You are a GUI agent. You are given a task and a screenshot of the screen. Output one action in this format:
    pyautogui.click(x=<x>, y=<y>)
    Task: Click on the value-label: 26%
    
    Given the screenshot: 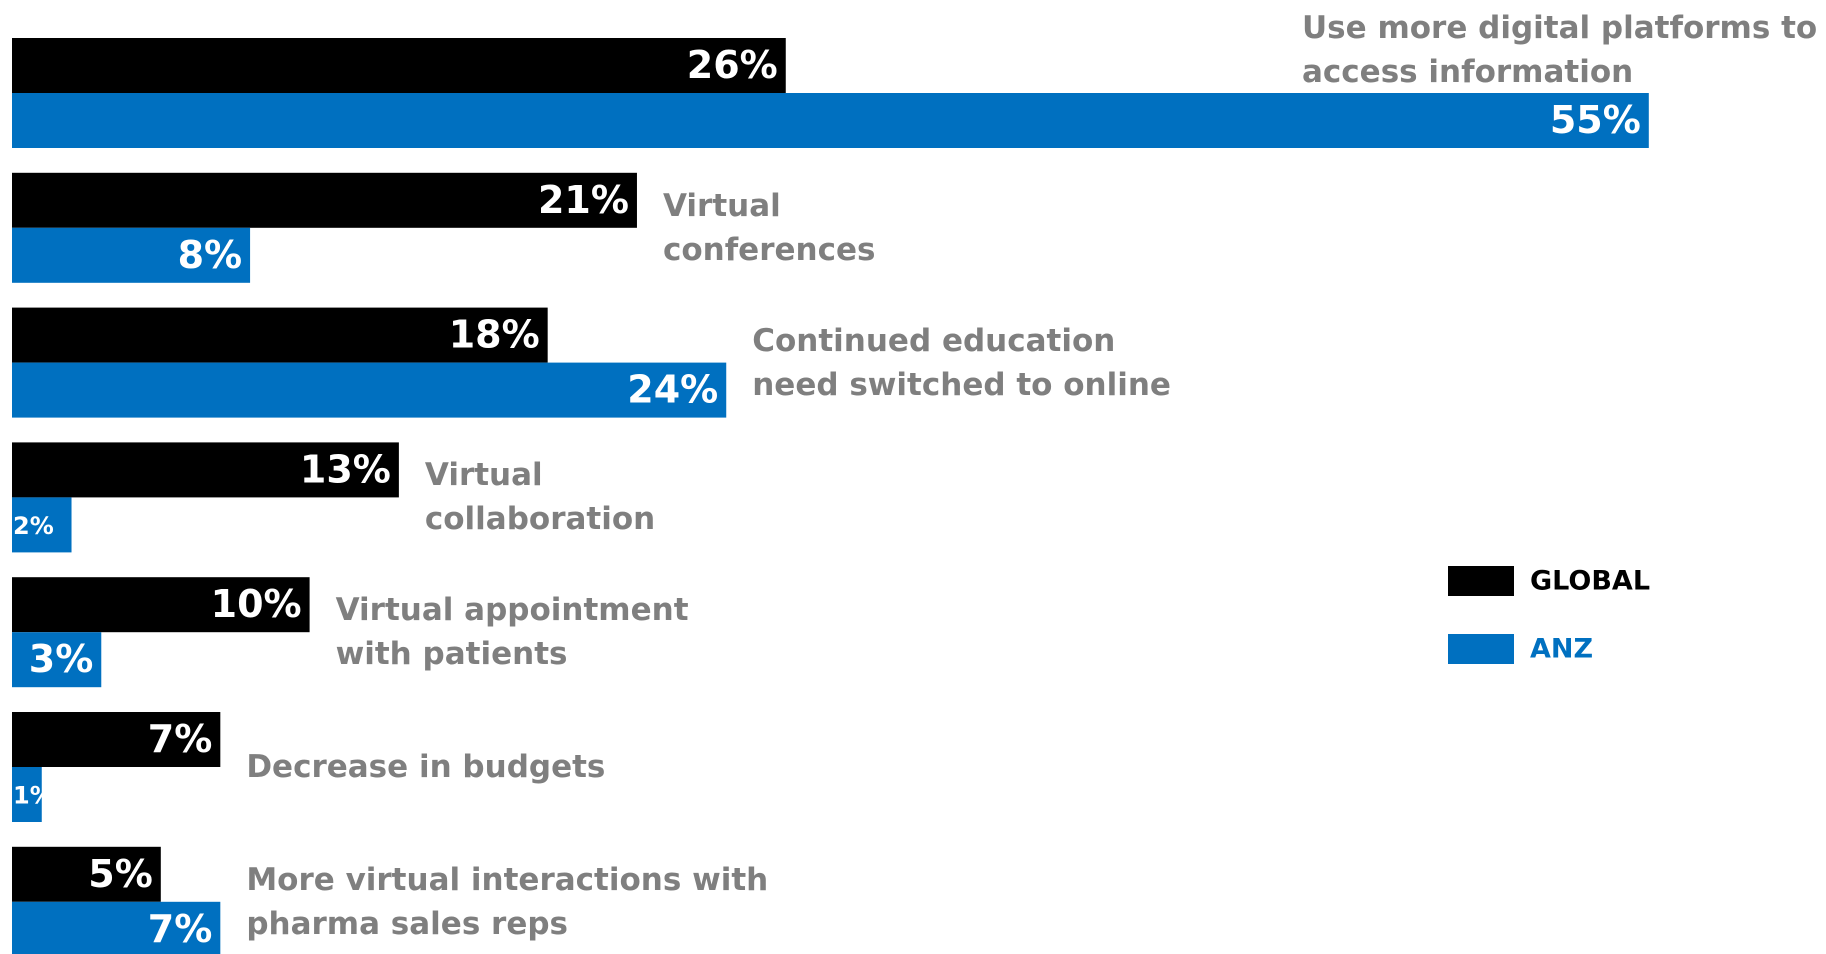 What is the action you would take?
    pyautogui.click(x=732, y=65)
    